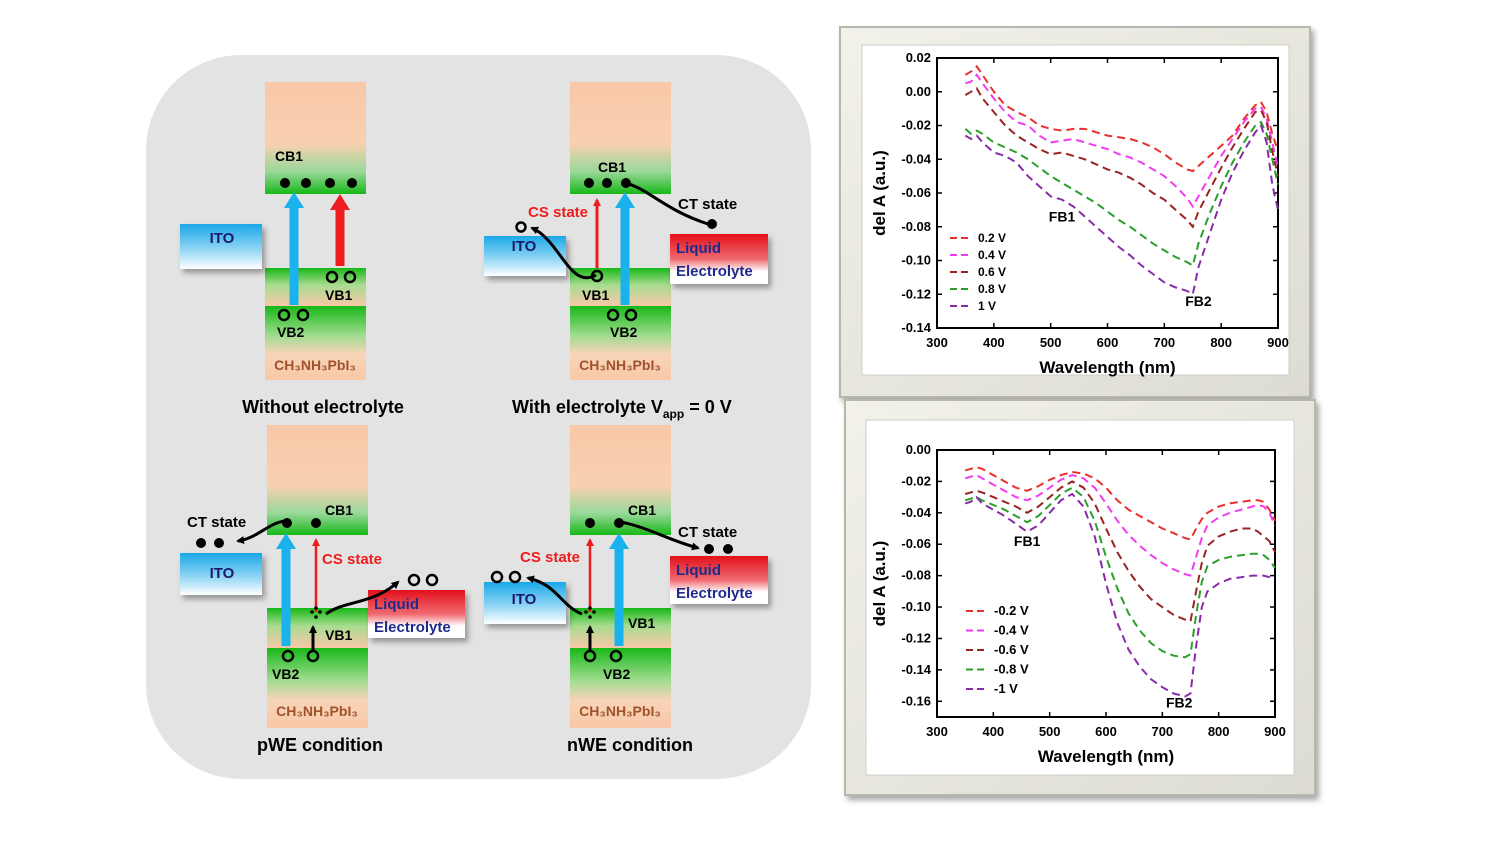  Describe the element at coordinates (994, 342) in the screenshot. I see `x-tick-label: 400` at that location.